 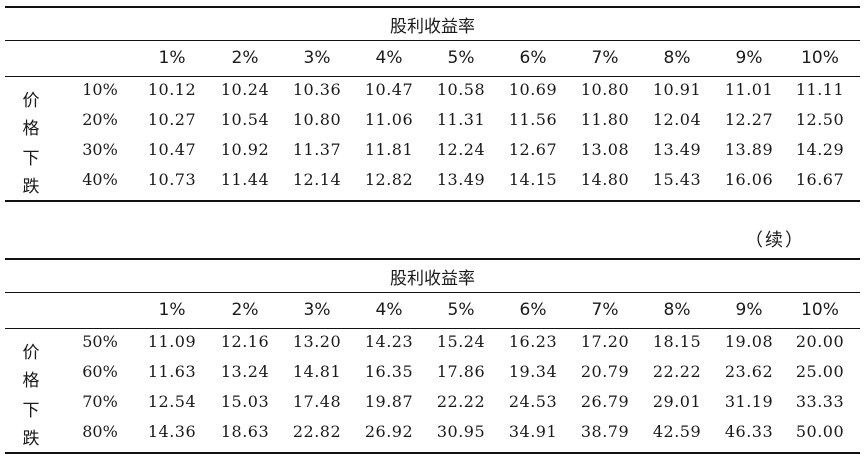 I want to click on table-cell: 12.24, so click(x=461, y=149).